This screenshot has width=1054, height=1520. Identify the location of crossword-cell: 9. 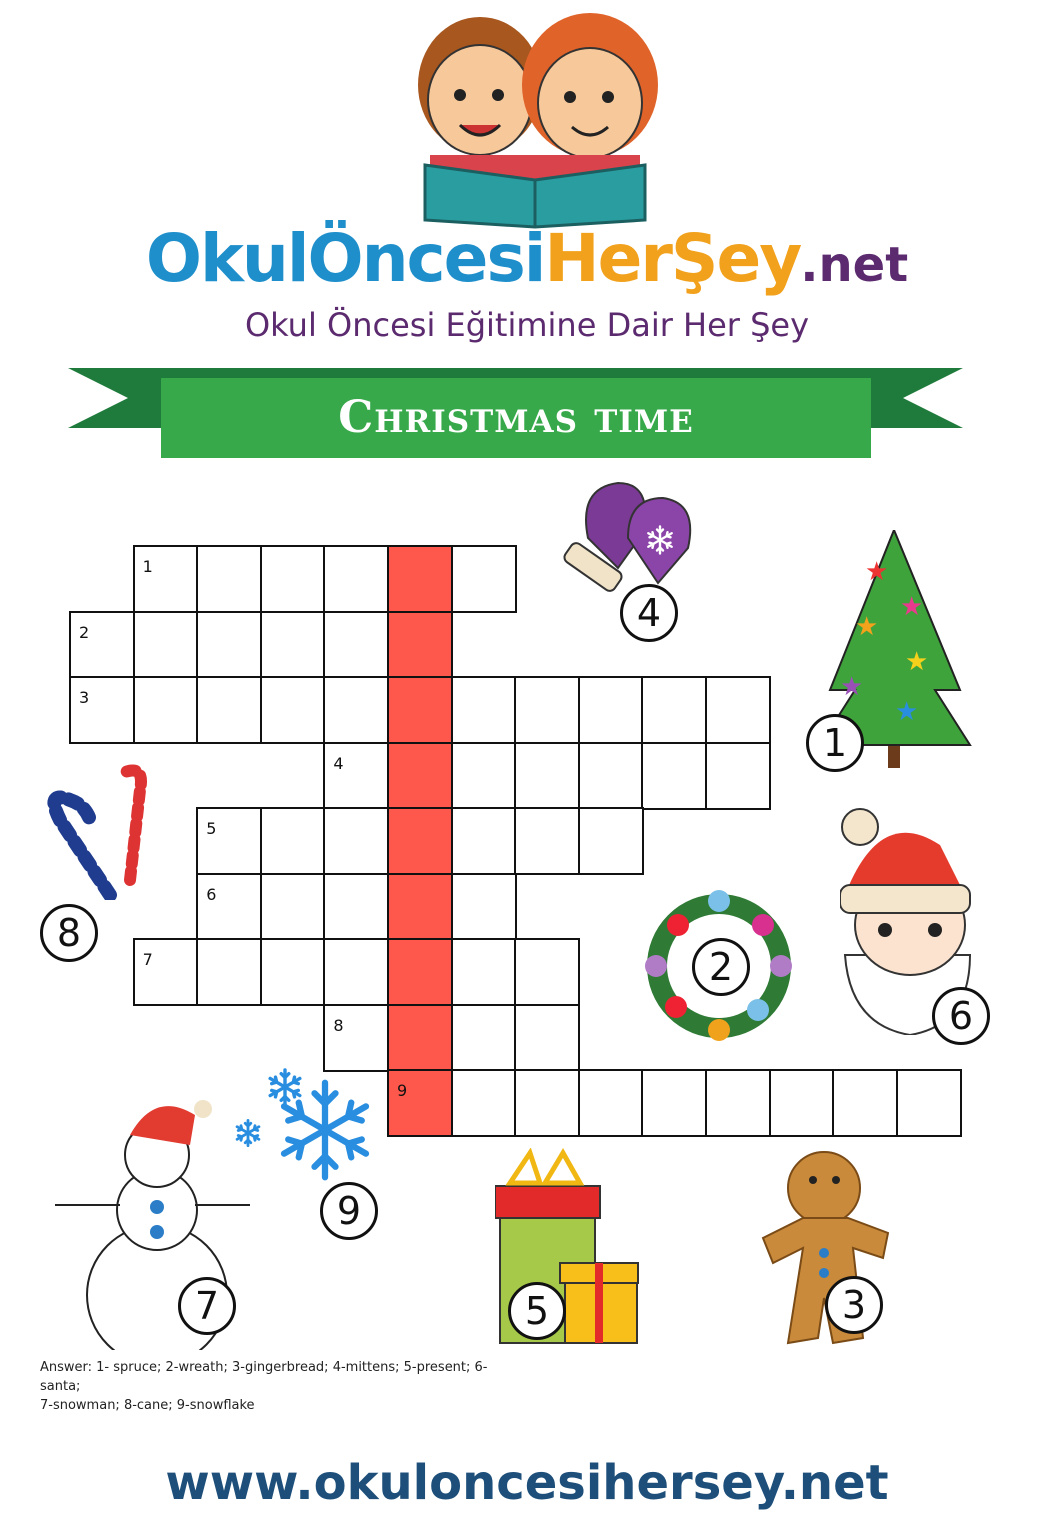
(420, 1103).